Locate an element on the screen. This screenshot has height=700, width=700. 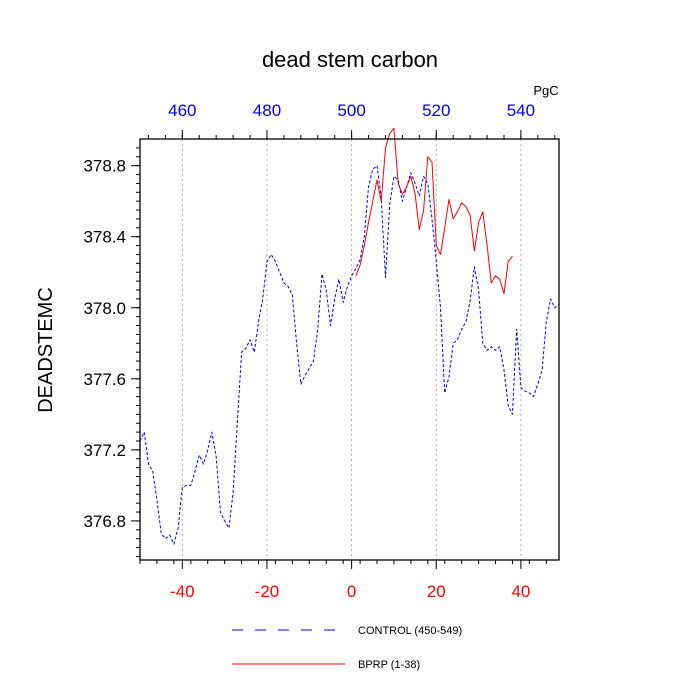
x-tick-label: 20 is located at coordinates (436, 591).